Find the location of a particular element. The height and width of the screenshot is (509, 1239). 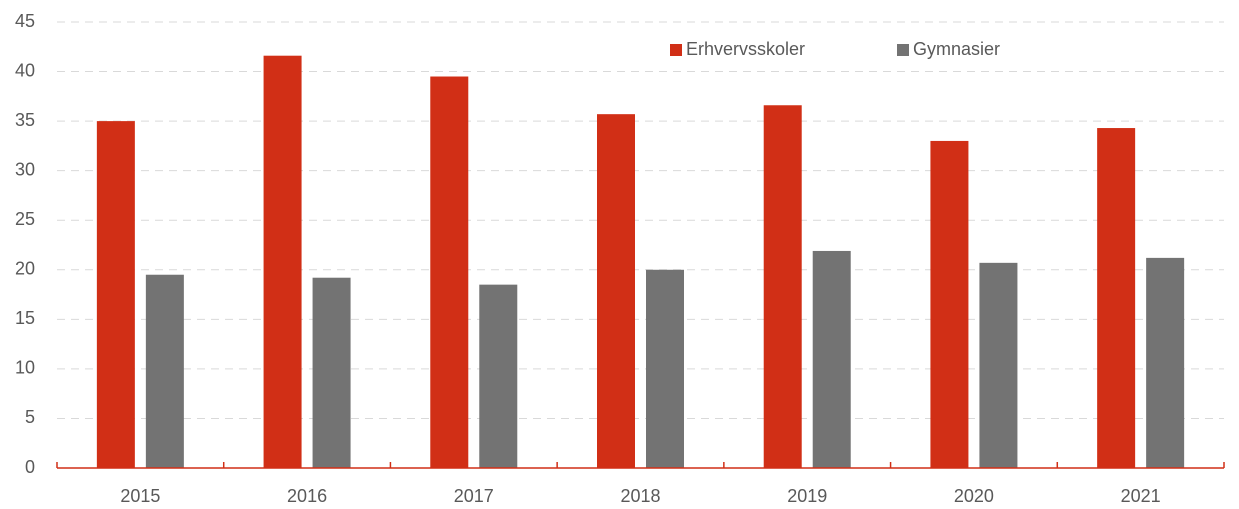

x-tick-label: 2017 is located at coordinates (474, 496).